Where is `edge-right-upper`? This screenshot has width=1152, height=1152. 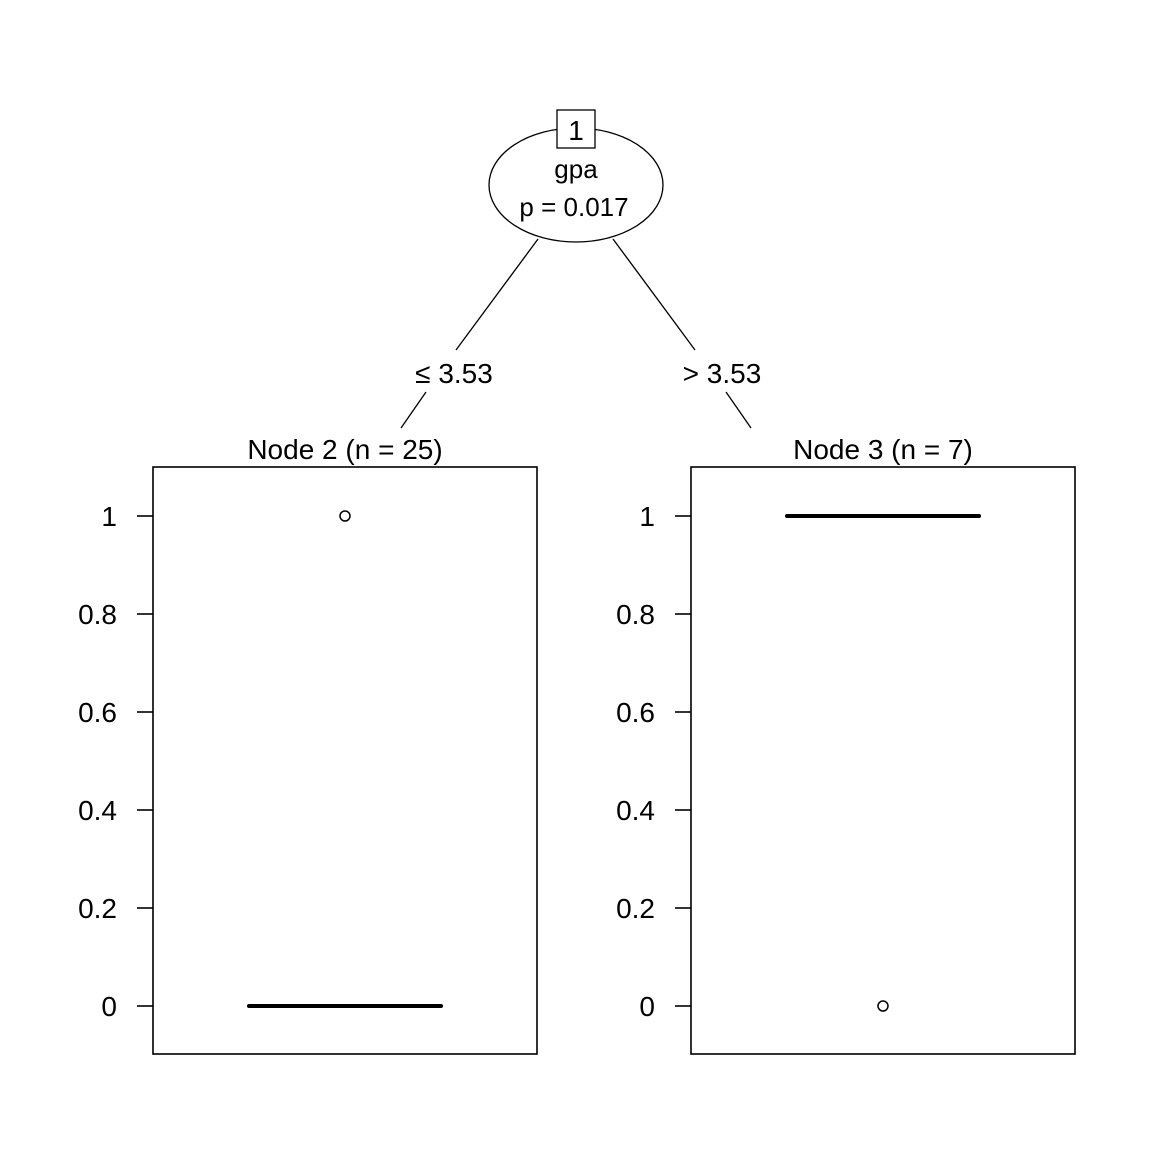
edge-right-upper is located at coordinates (654, 294).